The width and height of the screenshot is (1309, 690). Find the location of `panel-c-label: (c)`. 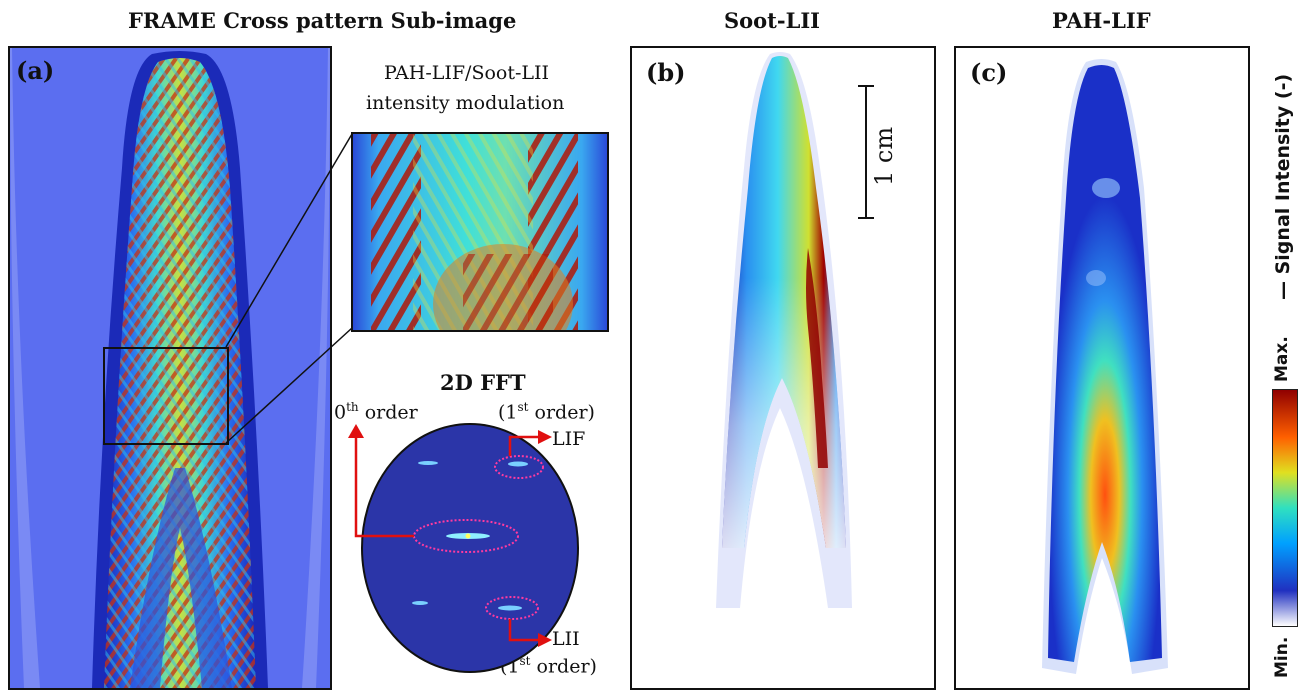

panel-c-label: (c) is located at coordinates (989, 72).